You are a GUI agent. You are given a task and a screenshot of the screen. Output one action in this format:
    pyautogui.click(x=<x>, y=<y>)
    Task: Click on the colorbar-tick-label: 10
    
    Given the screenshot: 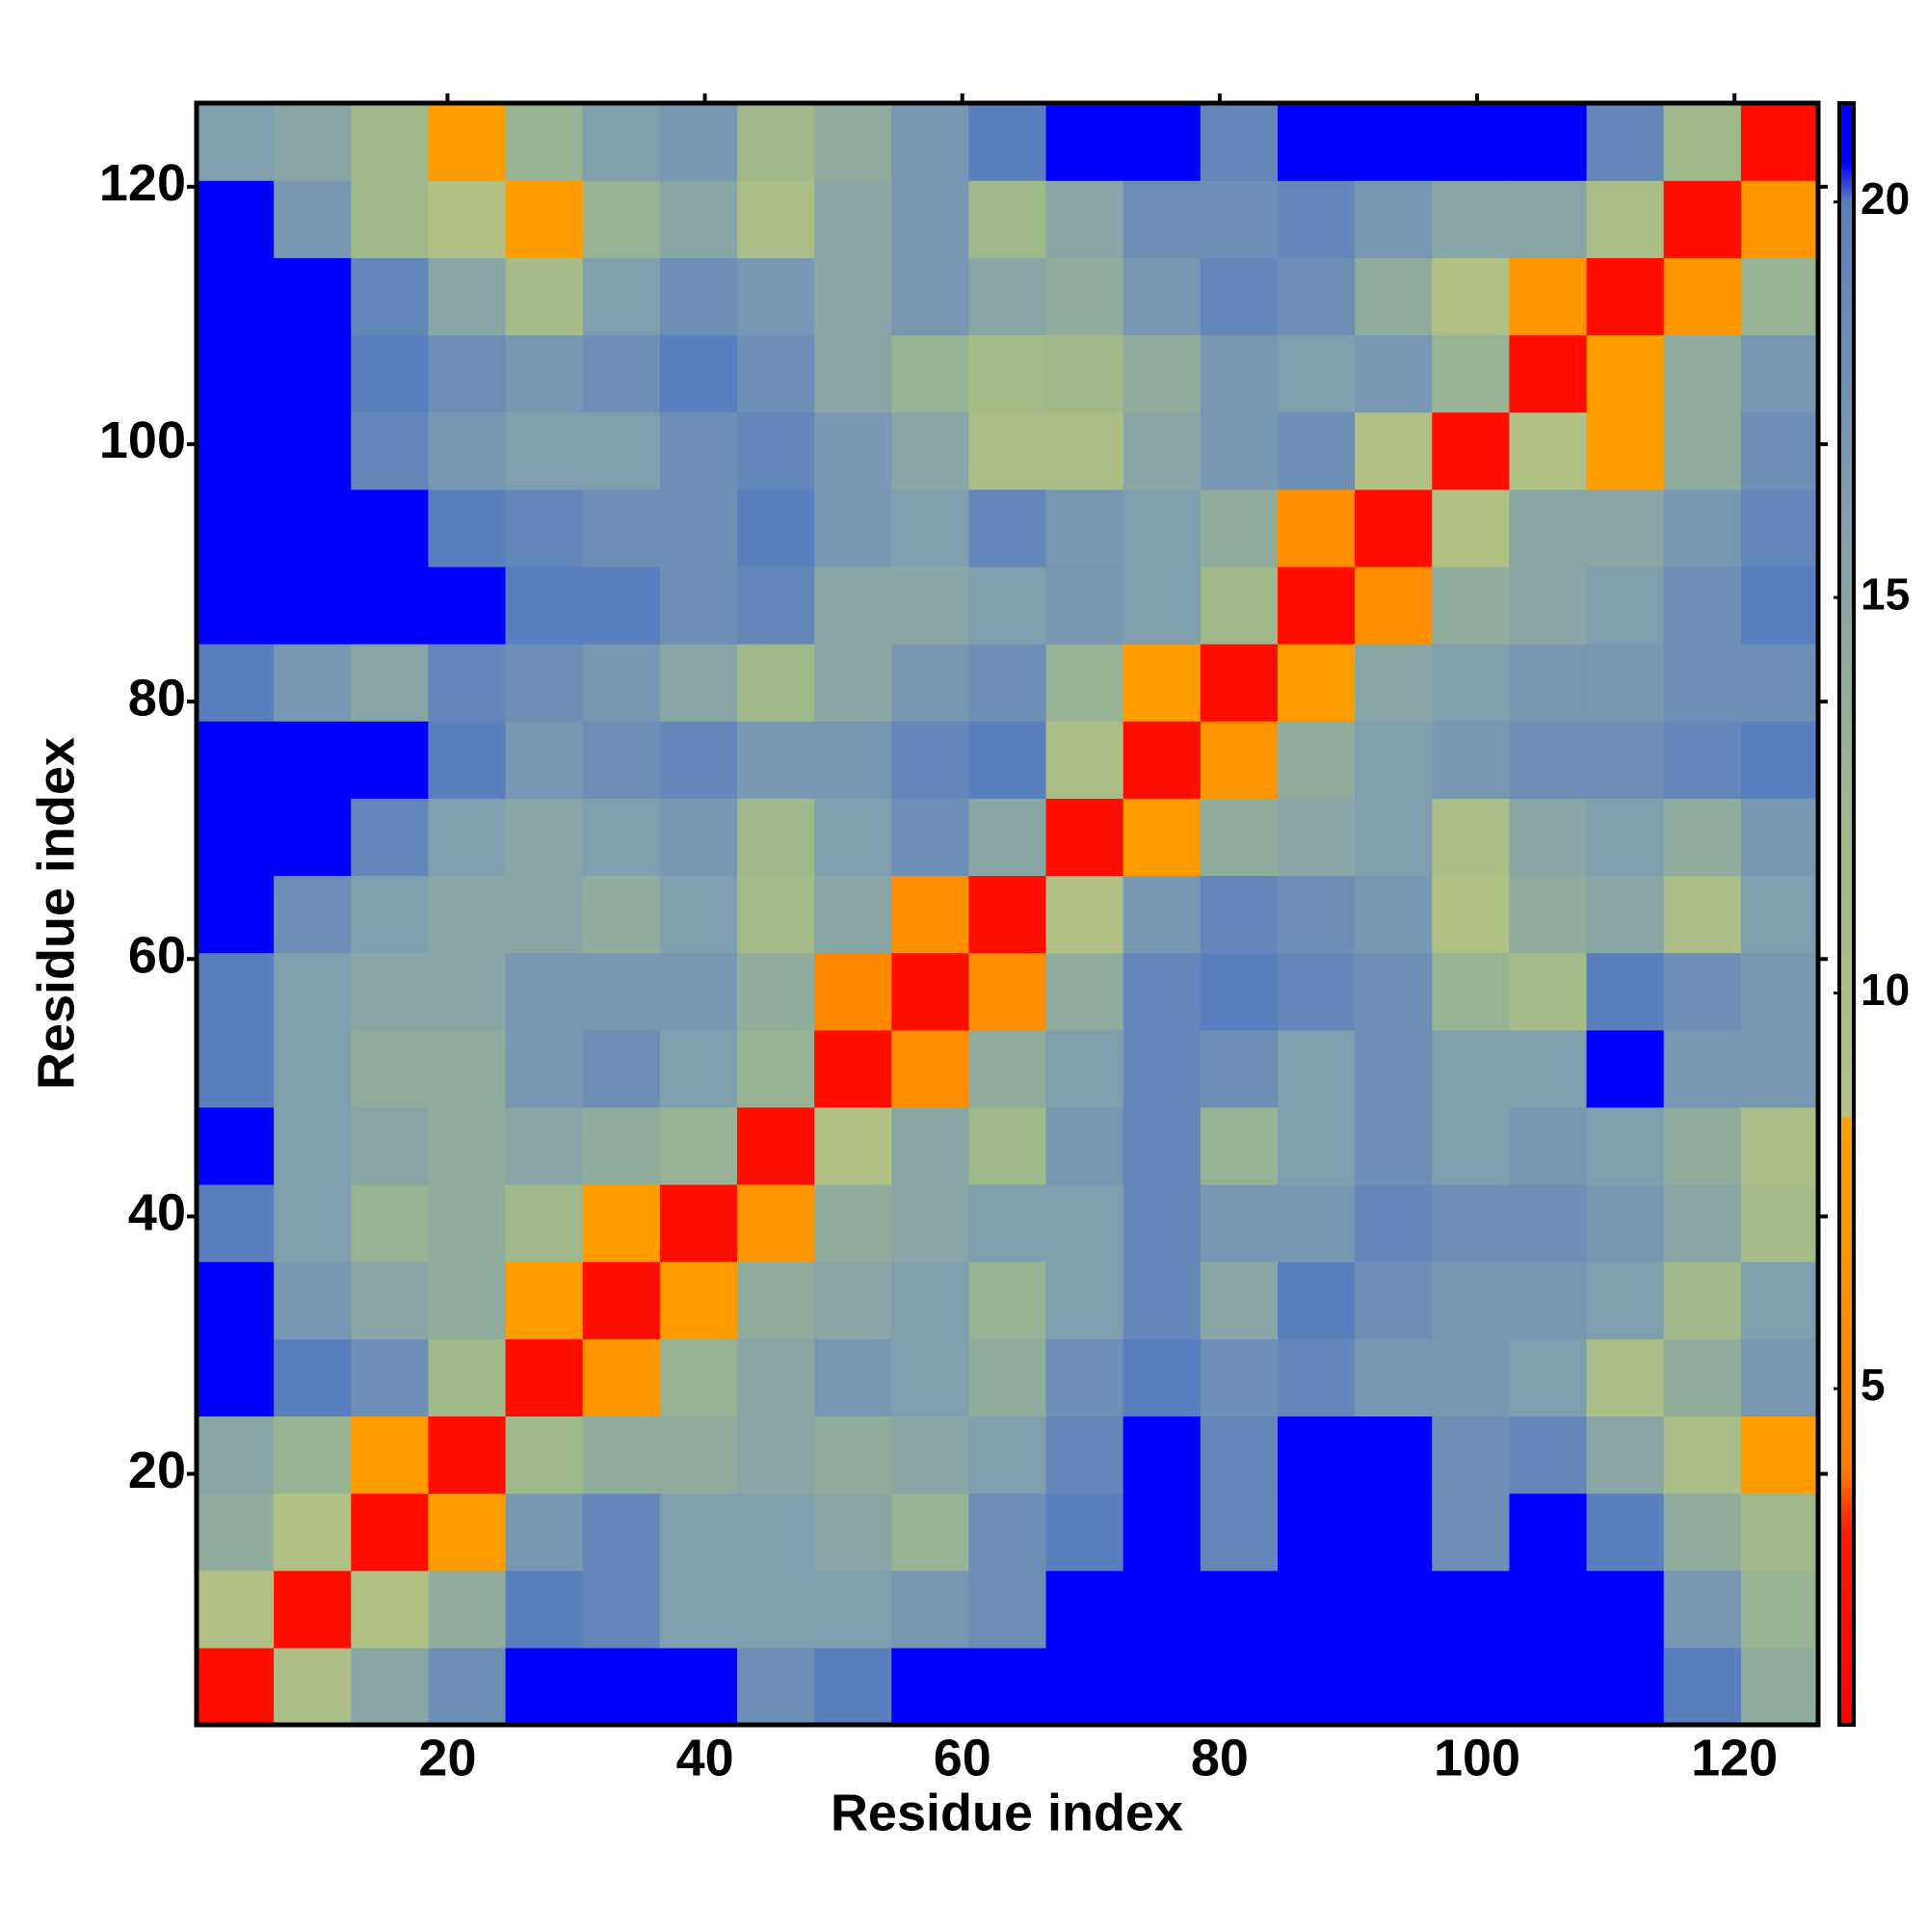 What is the action you would take?
    pyautogui.click(x=1885, y=990)
    